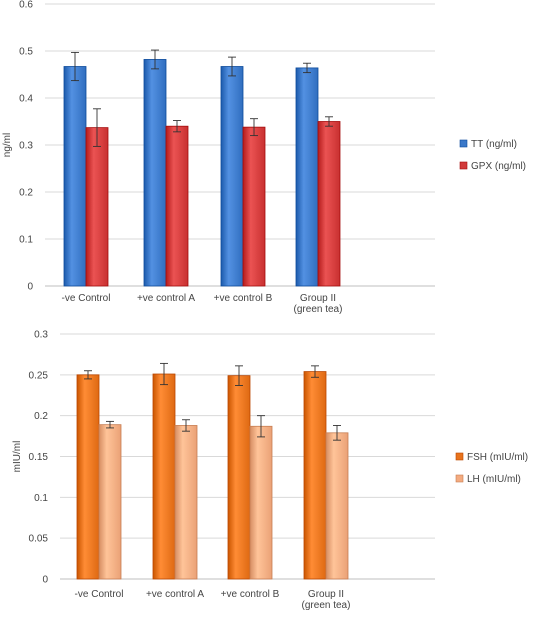 Image resolution: width=533 pixels, height=618 pixels. I want to click on legend-label: GPX (ng/ml), so click(498, 166).